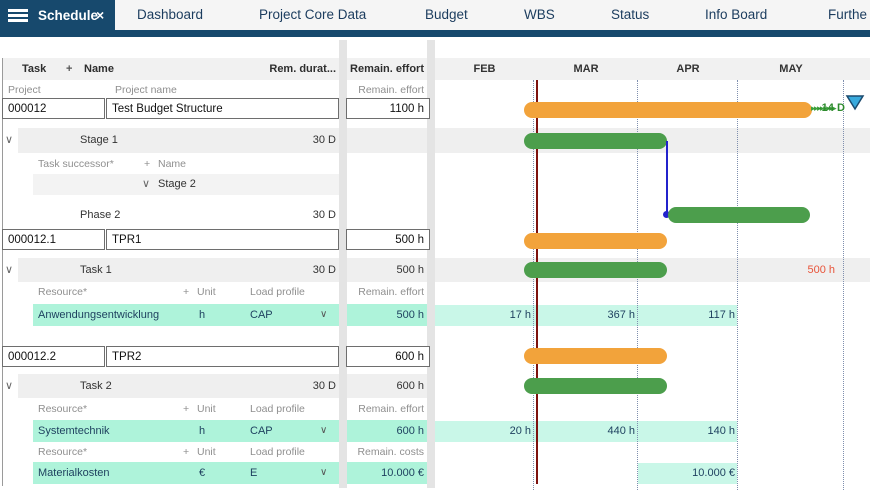  What do you see at coordinates (324, 215) in the screenshot?
I see `phase2-duration: 30 D` at bounding box center [324, 215].